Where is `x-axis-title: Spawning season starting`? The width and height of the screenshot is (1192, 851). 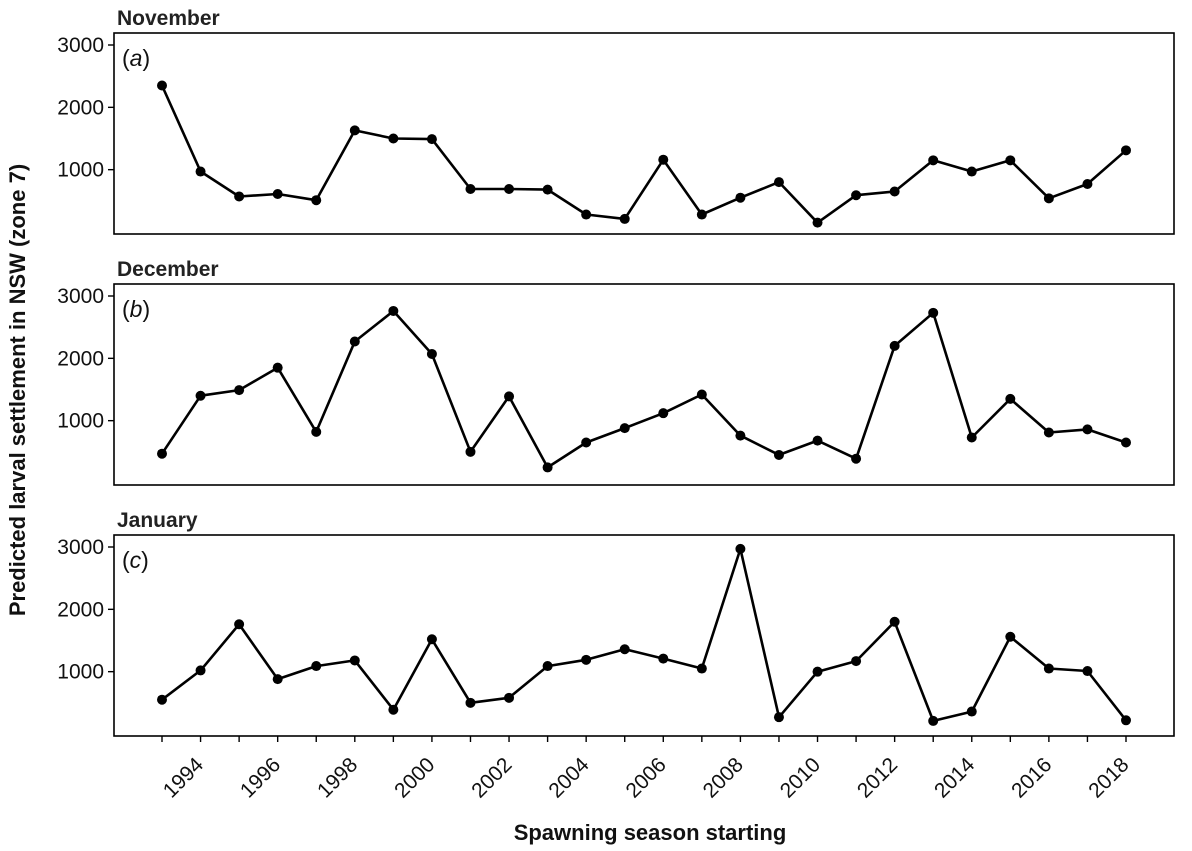 x-axis-title: Spawning season starting is located at coordinates (650, 832).